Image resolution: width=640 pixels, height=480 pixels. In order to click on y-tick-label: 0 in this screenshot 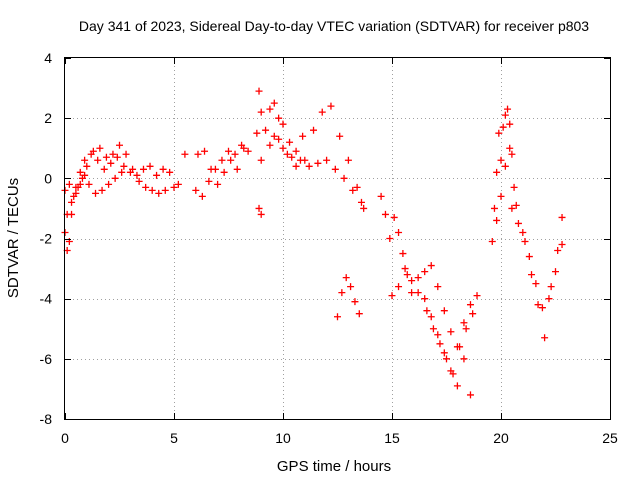, I will do `click(48, 178)`.